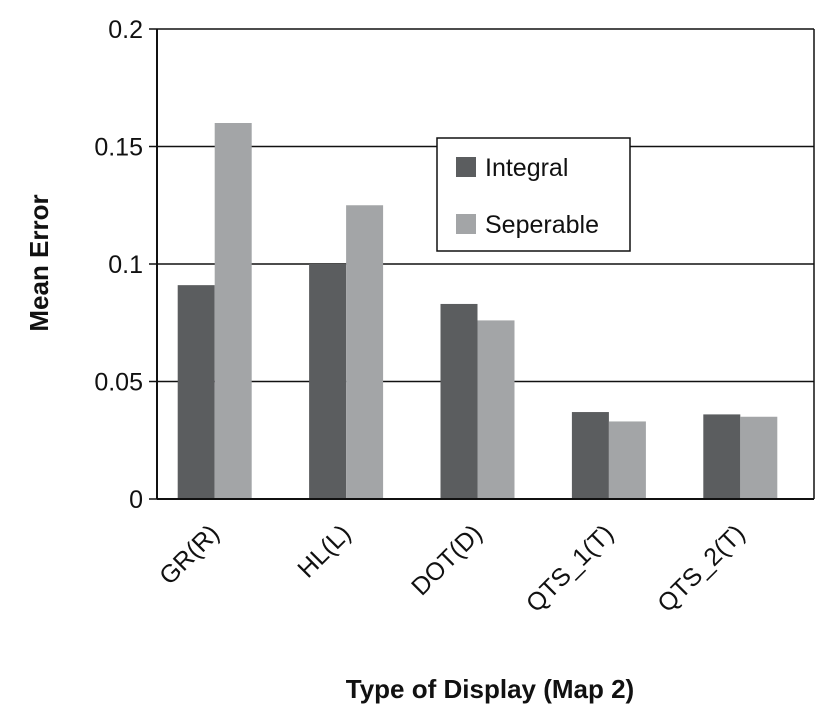  What do you see at coordinates (324, 551) in the screenshot?
I see `x-tick-label: HL(L)` at bounding box center [324, 551].